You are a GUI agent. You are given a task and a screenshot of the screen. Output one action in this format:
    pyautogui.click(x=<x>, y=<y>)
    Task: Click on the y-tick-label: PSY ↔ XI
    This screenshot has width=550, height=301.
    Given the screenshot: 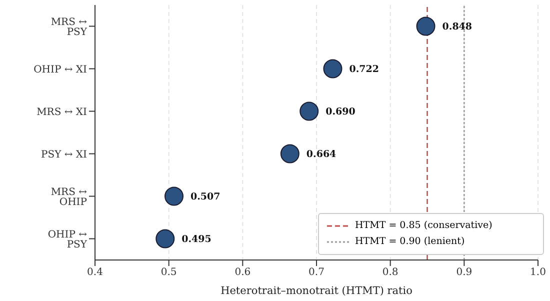 What is the action you would take?
    pyautogui.click(x=64, y=154)
    